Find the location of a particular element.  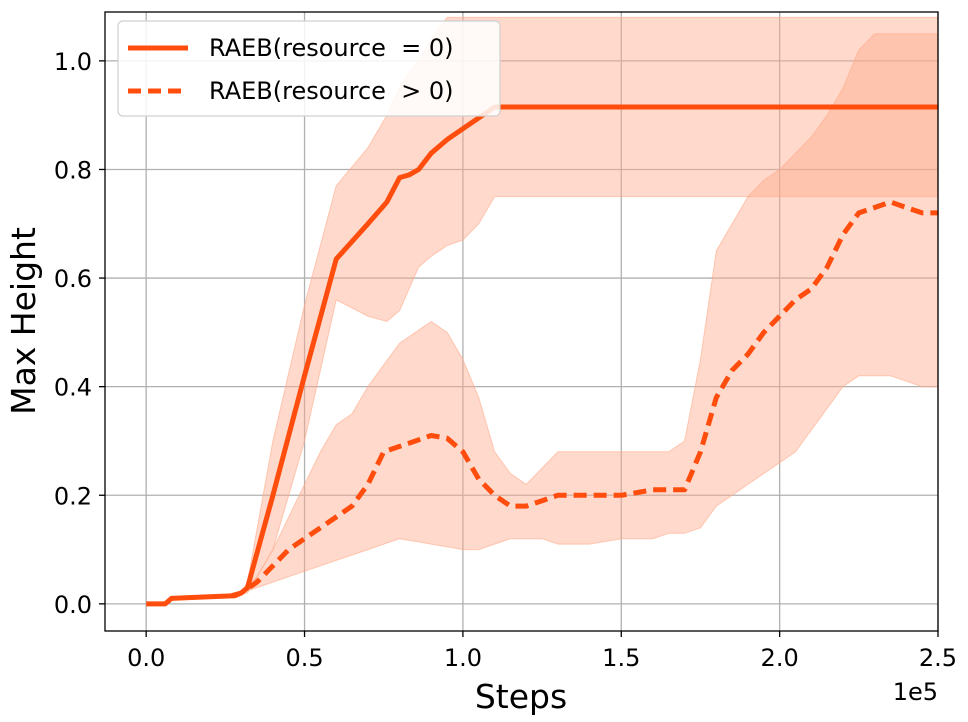

x-tick-label: 2.5 is located at coordinates (938, 658).